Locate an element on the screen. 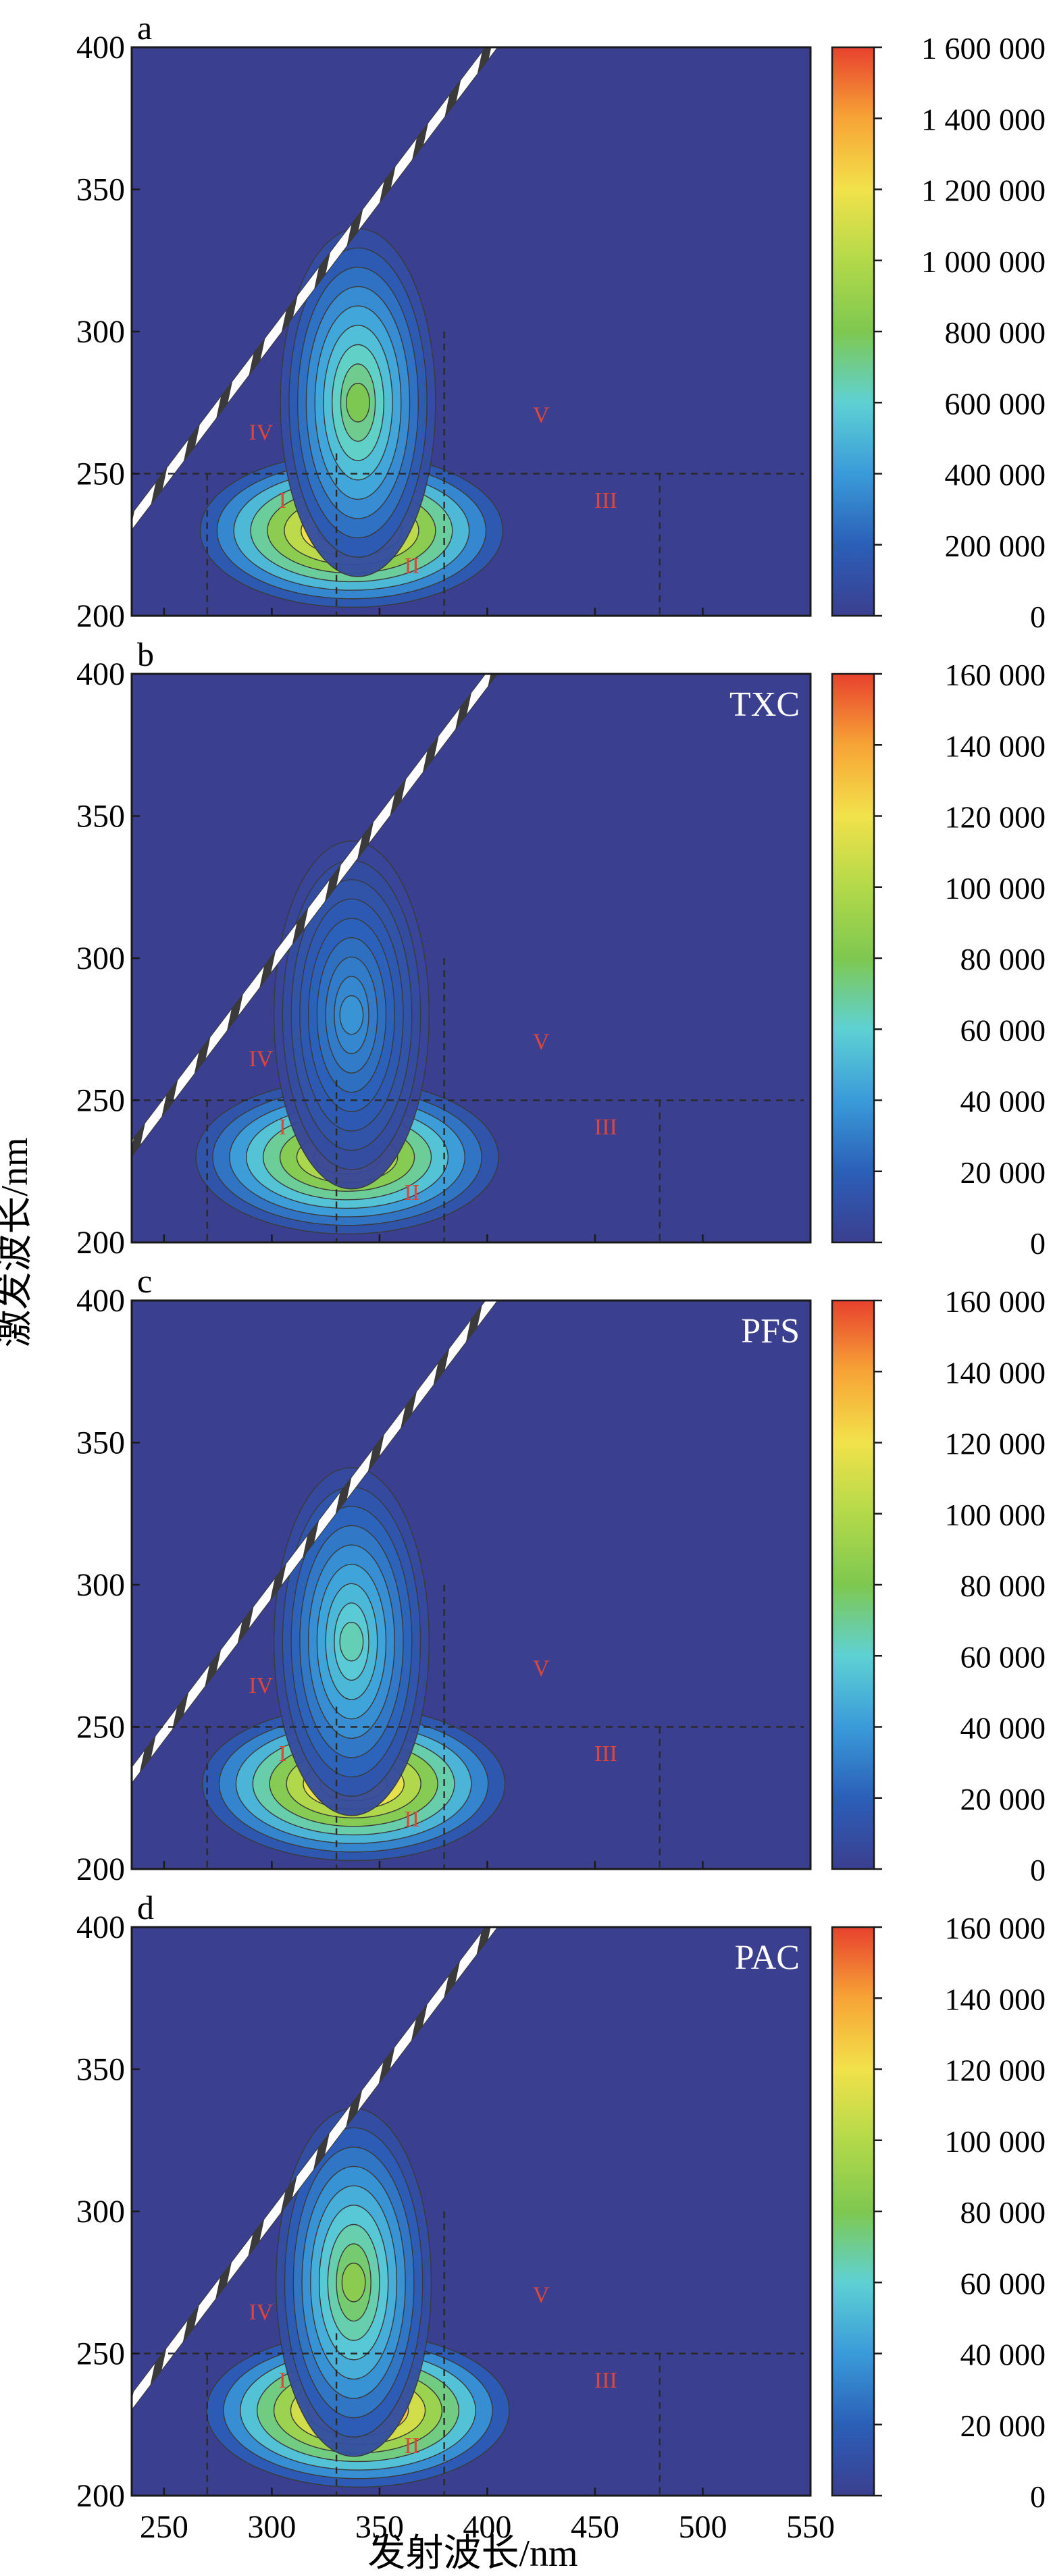 This screenshot has width=1053, height=2576. sample-name: PAC is located at coordinates (767, 1958).